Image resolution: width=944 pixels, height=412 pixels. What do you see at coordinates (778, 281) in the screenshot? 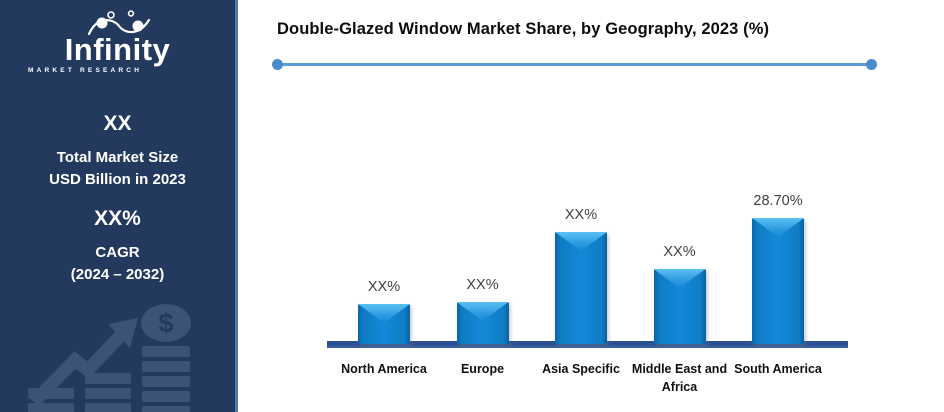
I see `bar-south-america` at bounding box center [778, 281].